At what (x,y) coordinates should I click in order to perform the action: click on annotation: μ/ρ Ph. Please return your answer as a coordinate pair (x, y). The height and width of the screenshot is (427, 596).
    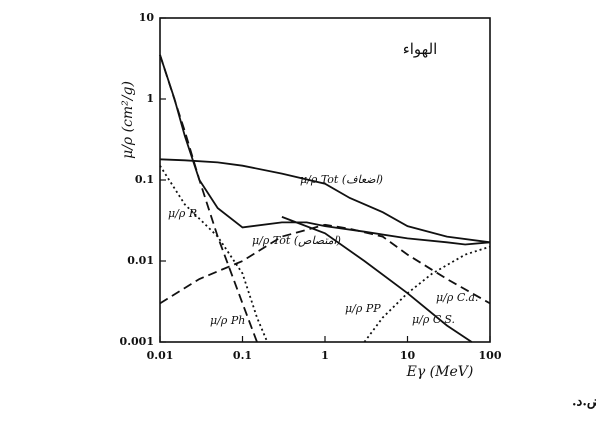
    Looking at the image, I should click on (227, 320).